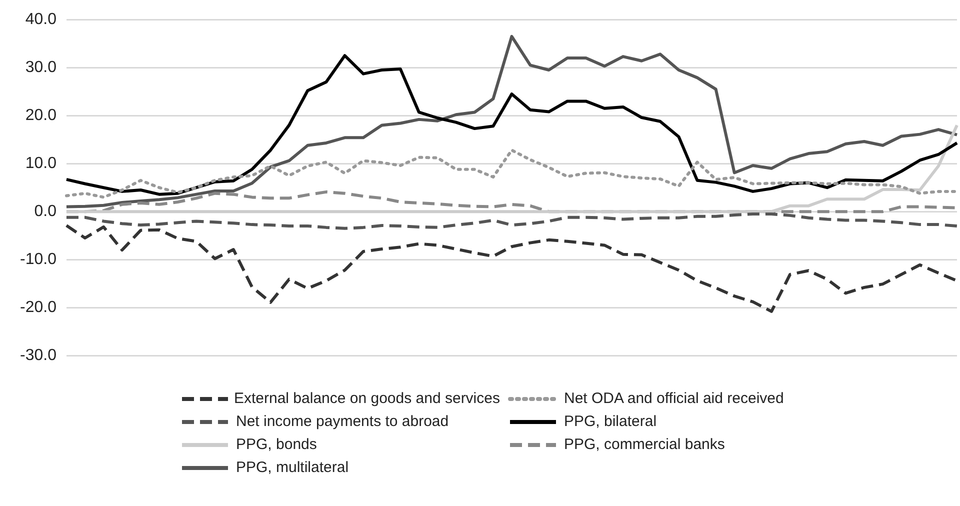  What do you see at coordinates (45, 211) in the screenshot?
I see `y-tick-label: 0.0` at bounding box center [45, 211].